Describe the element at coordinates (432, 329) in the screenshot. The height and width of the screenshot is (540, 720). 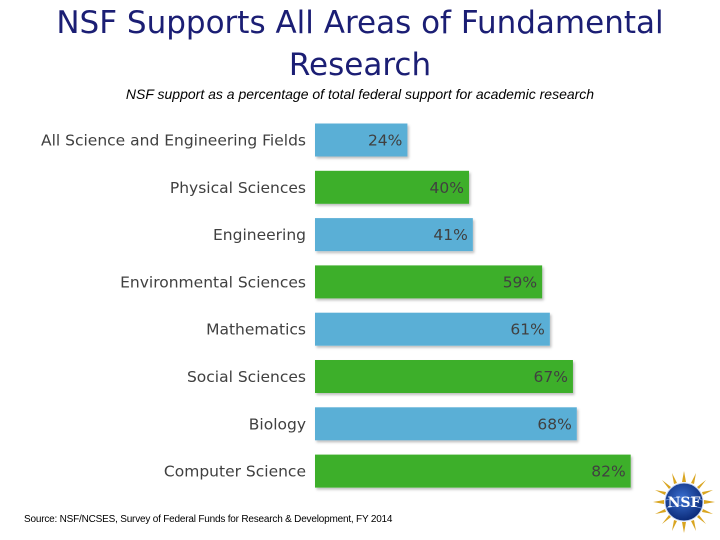
I see `bar-mathematics` at that location.